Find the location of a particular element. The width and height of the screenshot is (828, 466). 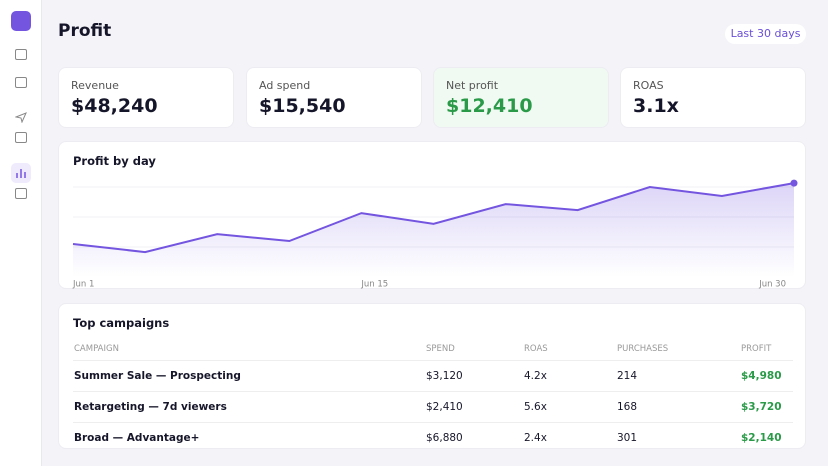

end-point is located at coordinates (794, 183).